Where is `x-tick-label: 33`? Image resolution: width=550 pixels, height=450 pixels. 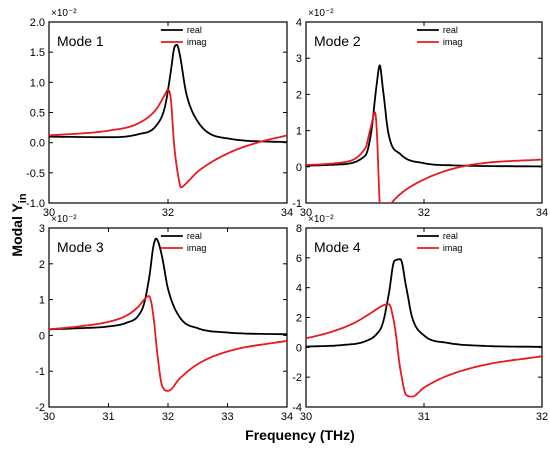
x-tick-label: 33 is located at coordinates (227, 417).